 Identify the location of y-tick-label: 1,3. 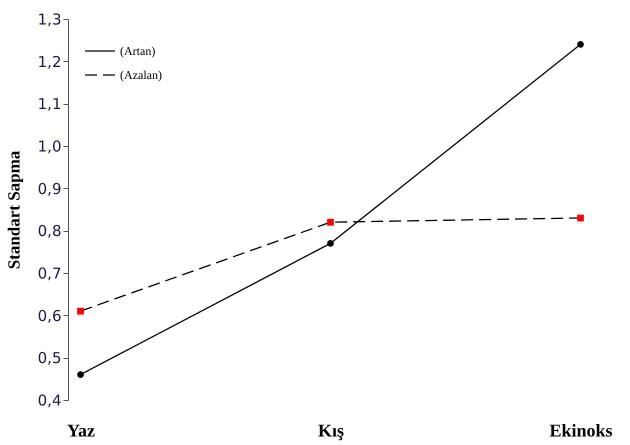
(50, 19).